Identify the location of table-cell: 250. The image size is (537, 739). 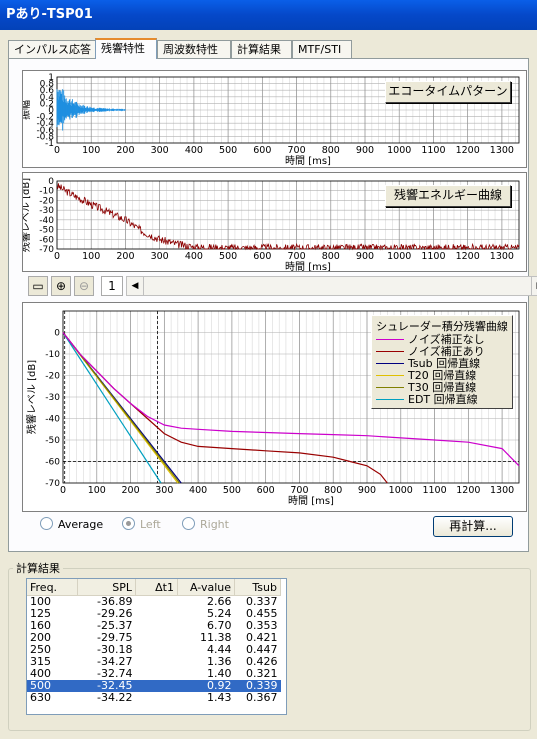
(40, 649).